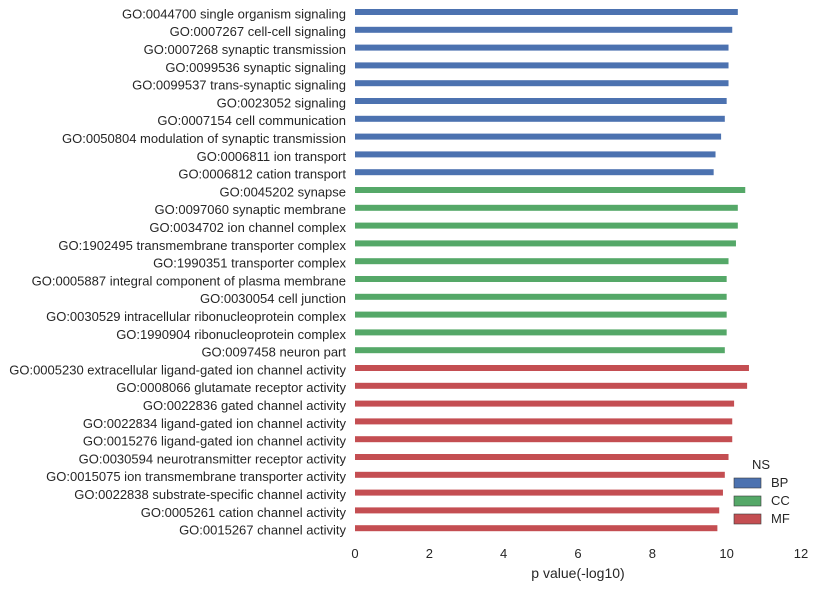 The height and width of the screenshot is (592, 815). I want to click on category-label: GO:0044700 single organism signaling, so click(234, 13).